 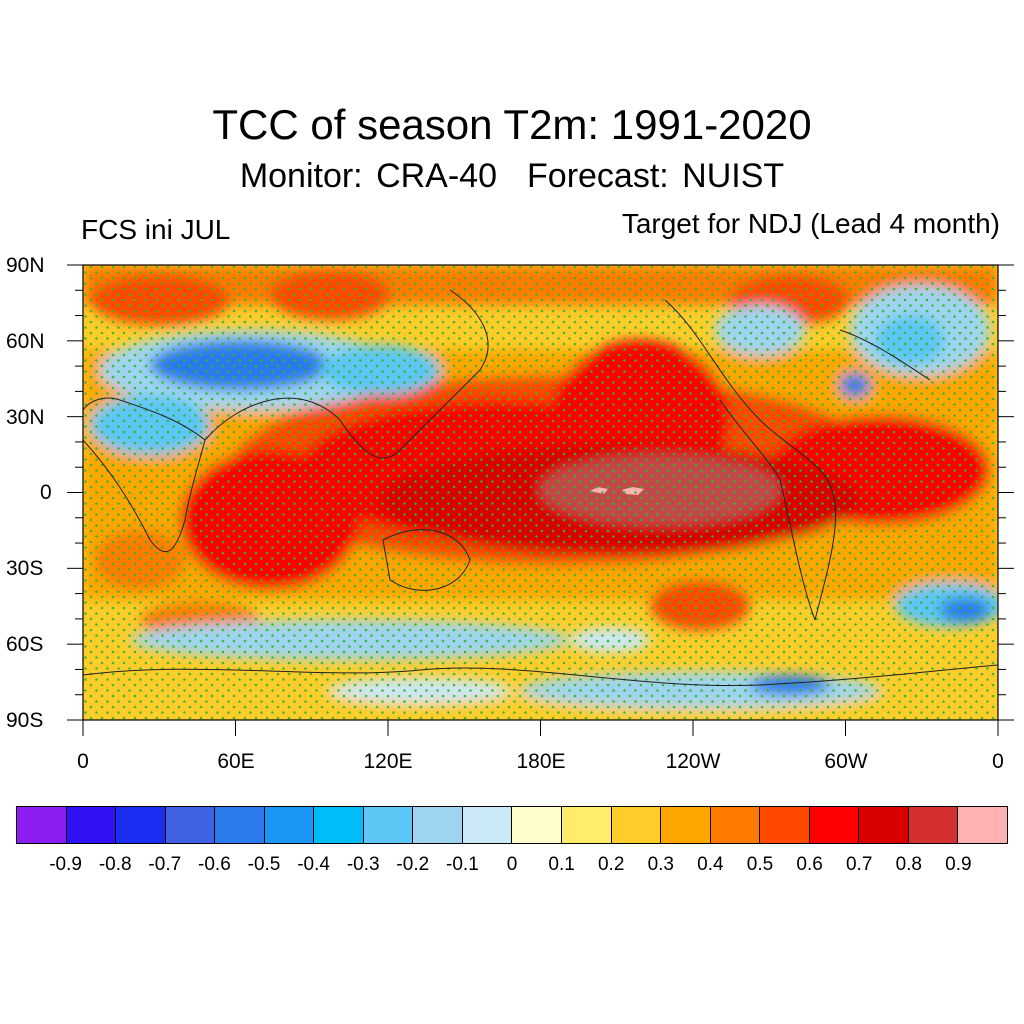 I want to click on target-label: Target for NDJ (Lead 4 month), so click(x=810, y=223).